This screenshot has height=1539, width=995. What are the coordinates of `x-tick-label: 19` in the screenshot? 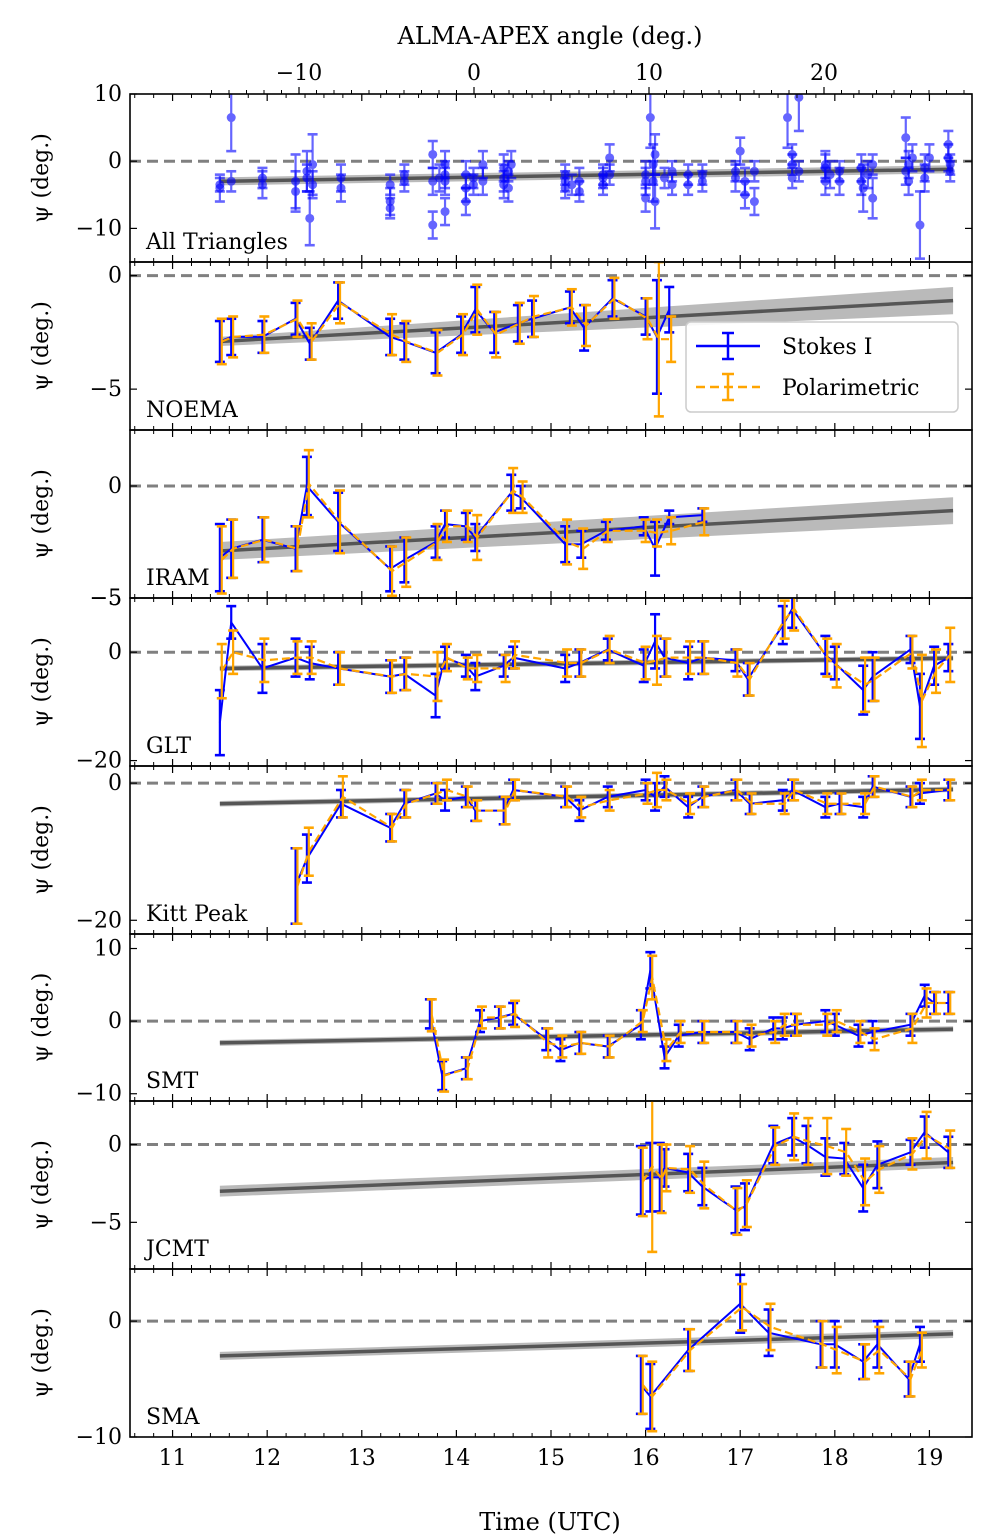 It's located at (929, 1458).